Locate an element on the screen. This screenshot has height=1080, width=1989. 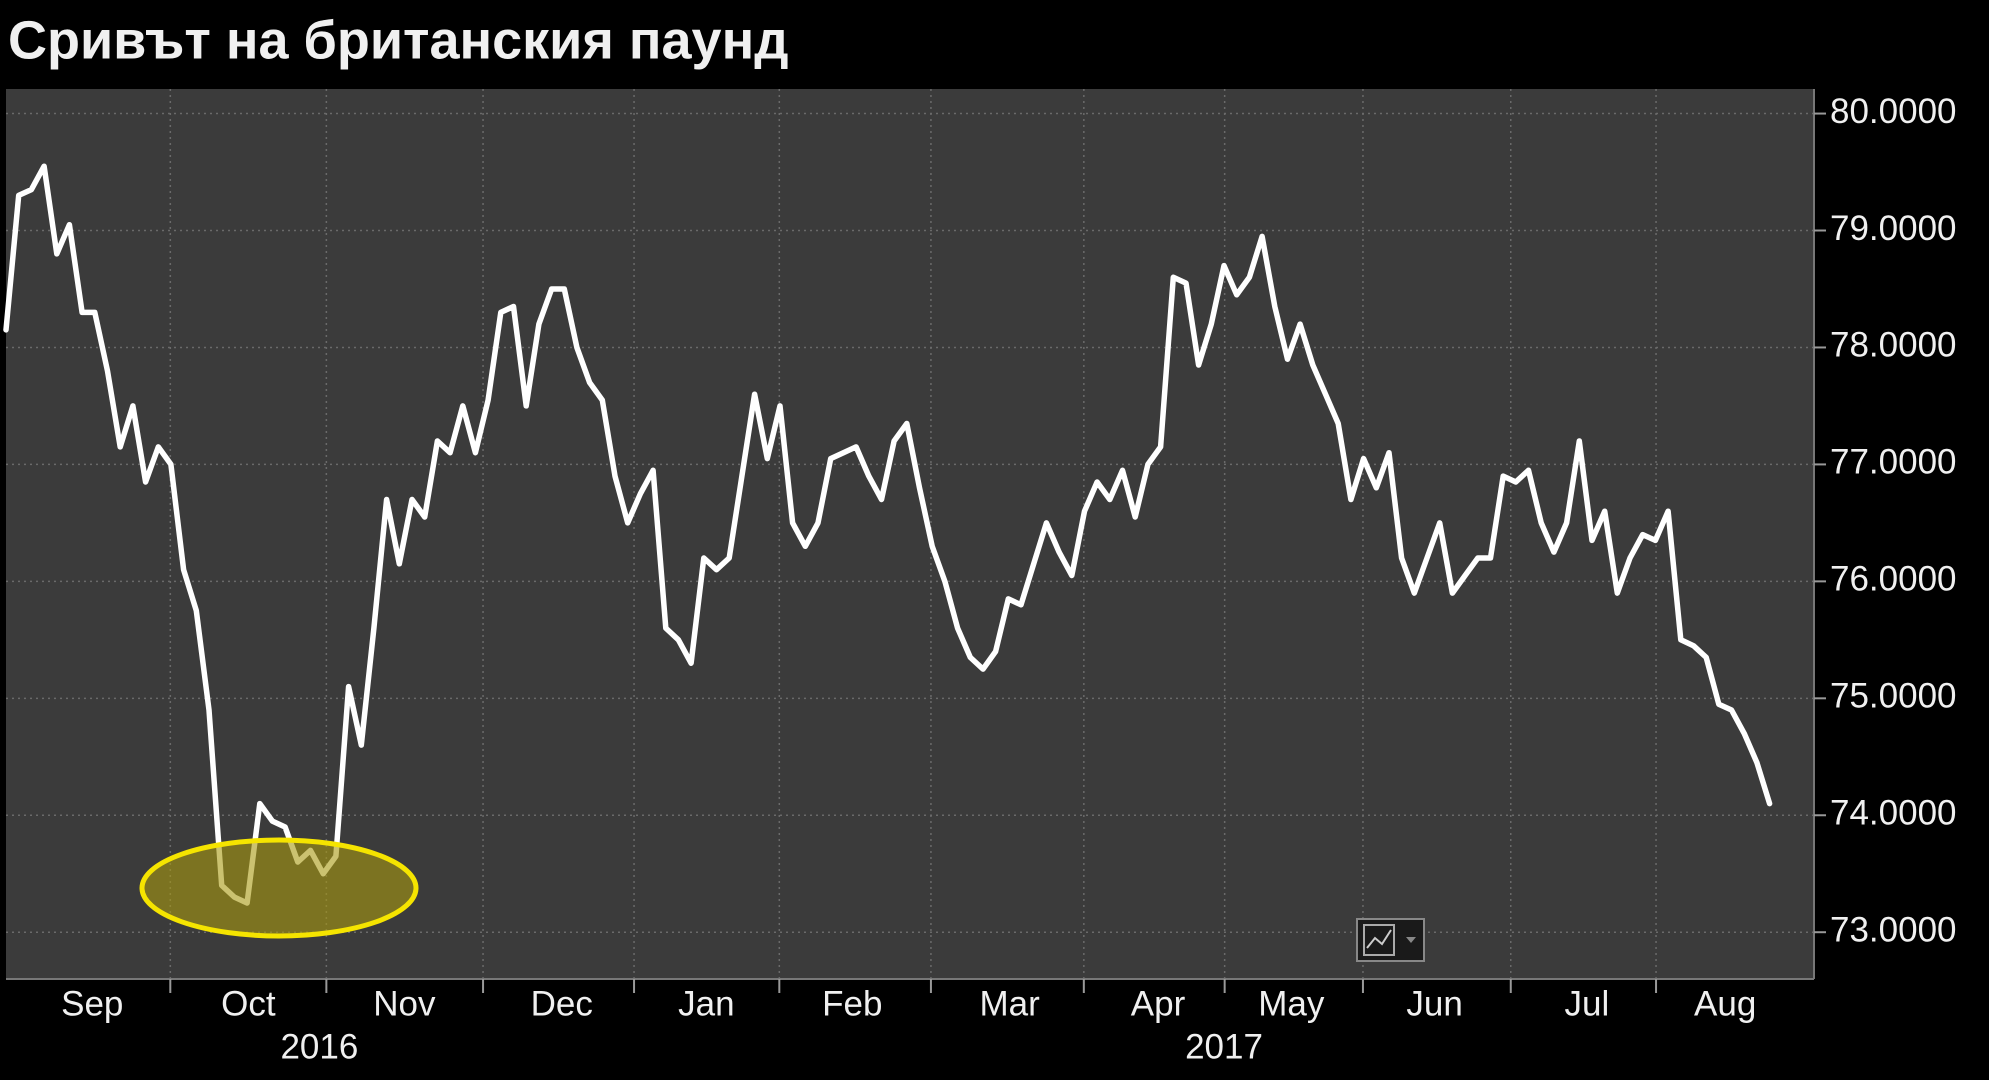
y-tick-label: 75.0000 is located at coordinates (1893, 696).